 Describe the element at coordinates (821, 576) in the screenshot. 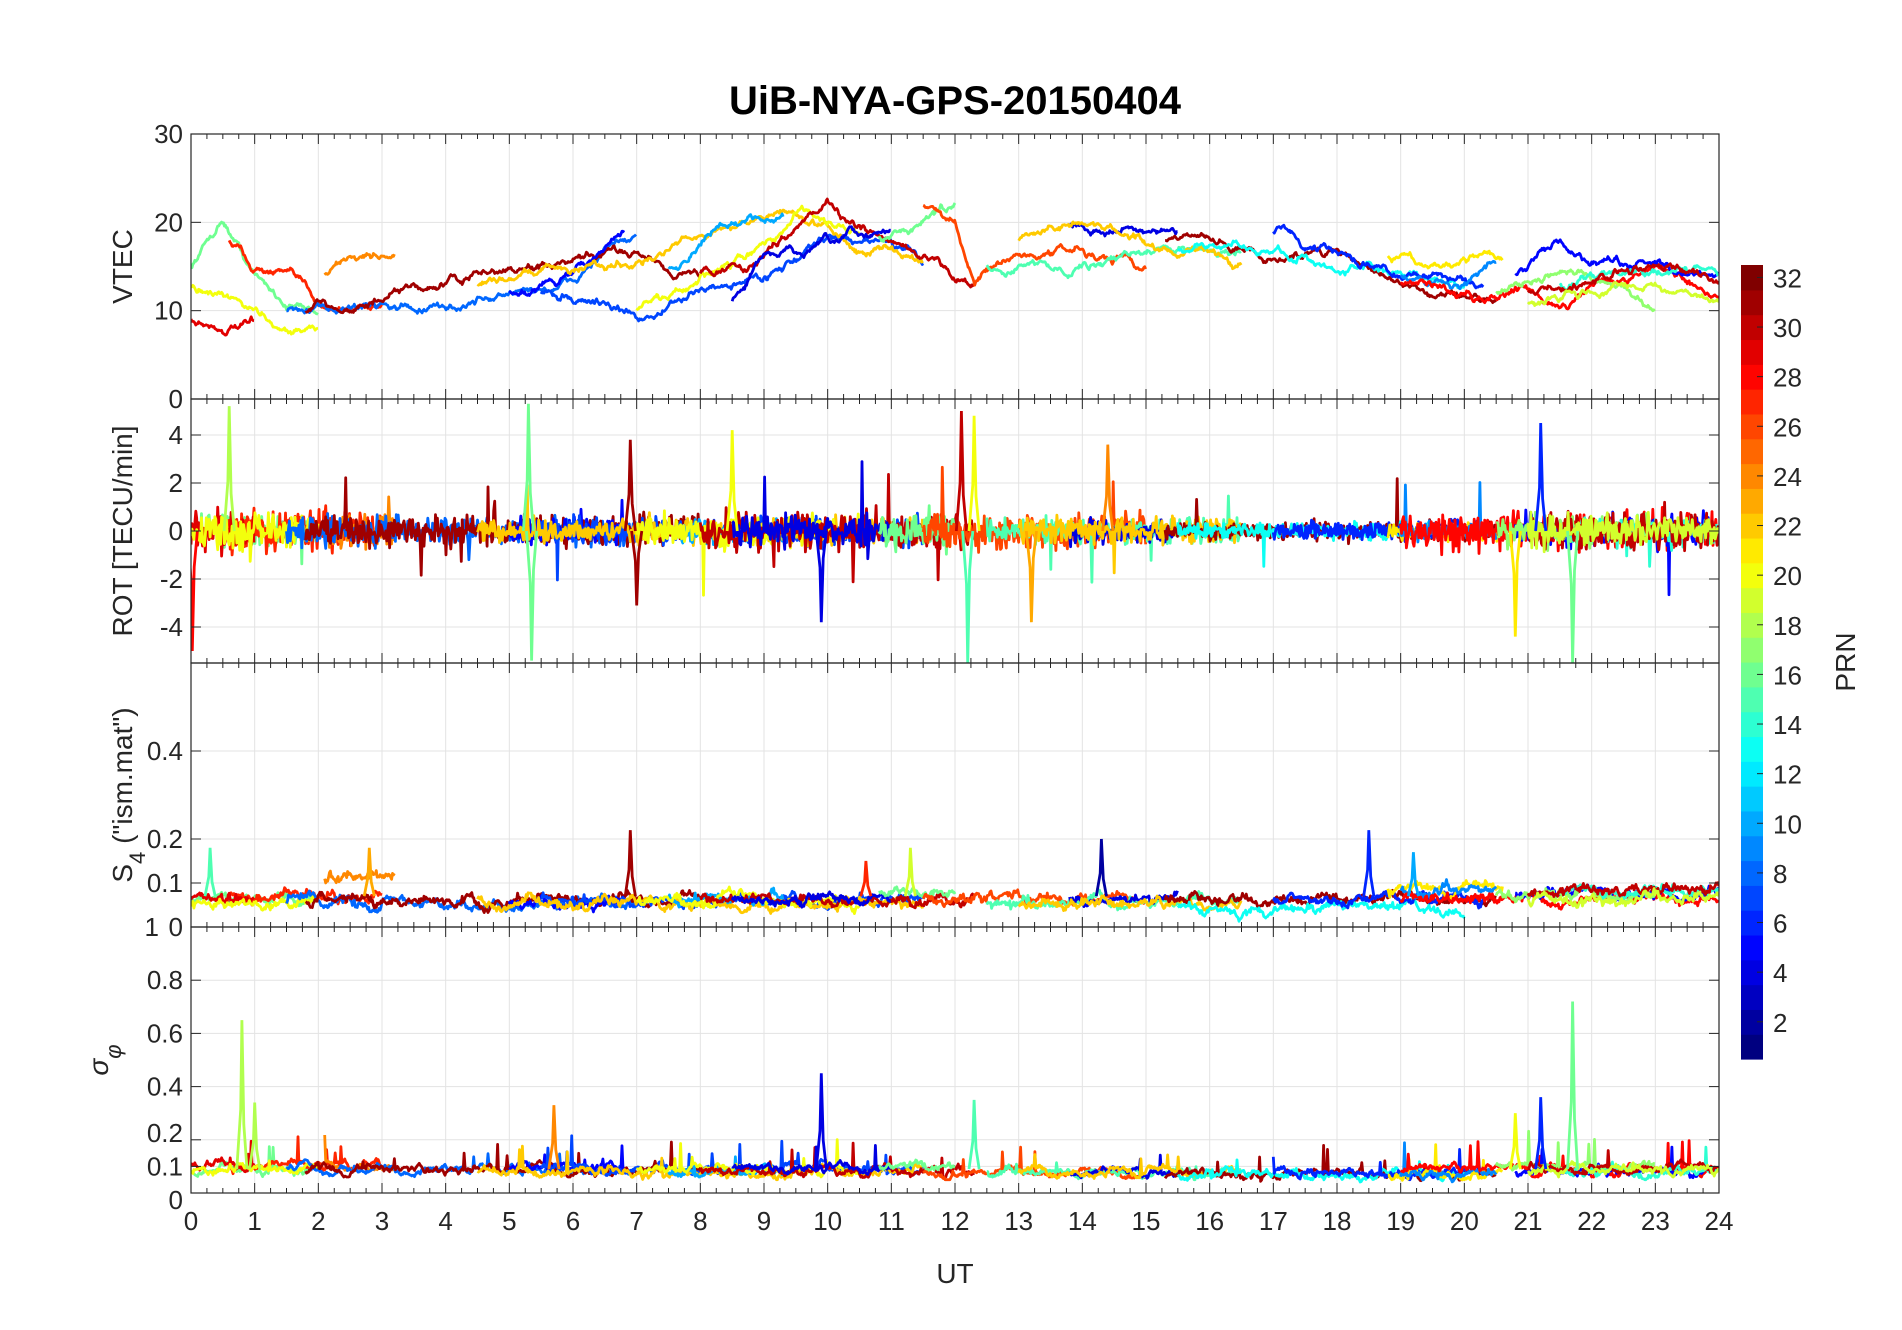

I see `spike-prn-4-rot` at that location.